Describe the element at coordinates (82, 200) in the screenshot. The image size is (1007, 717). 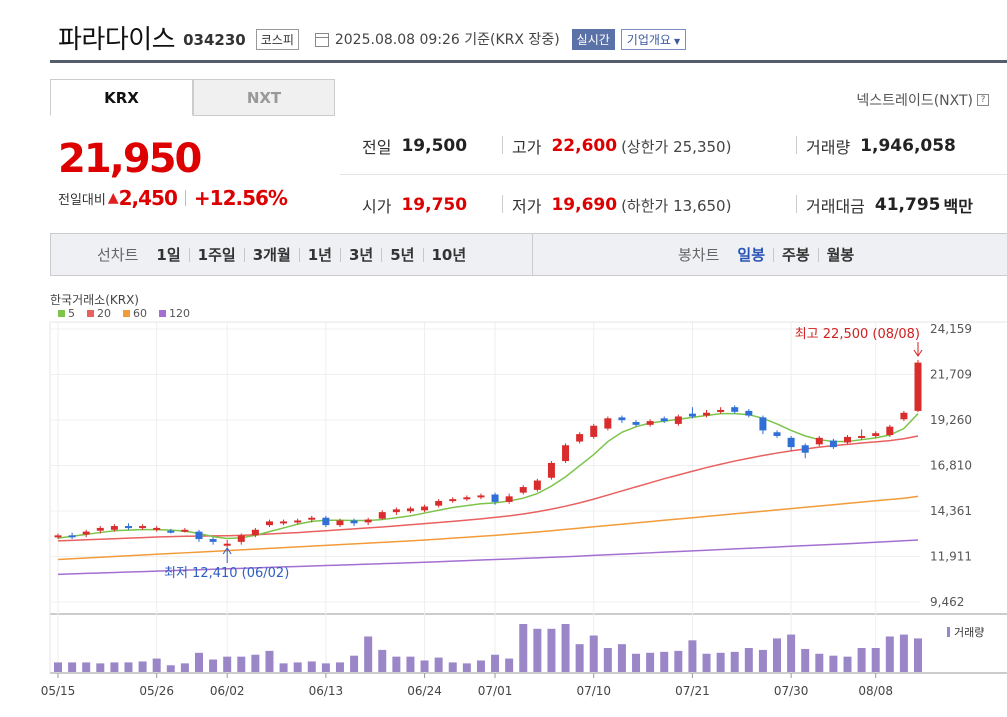
I see `change-label: 전일대비` at that location.